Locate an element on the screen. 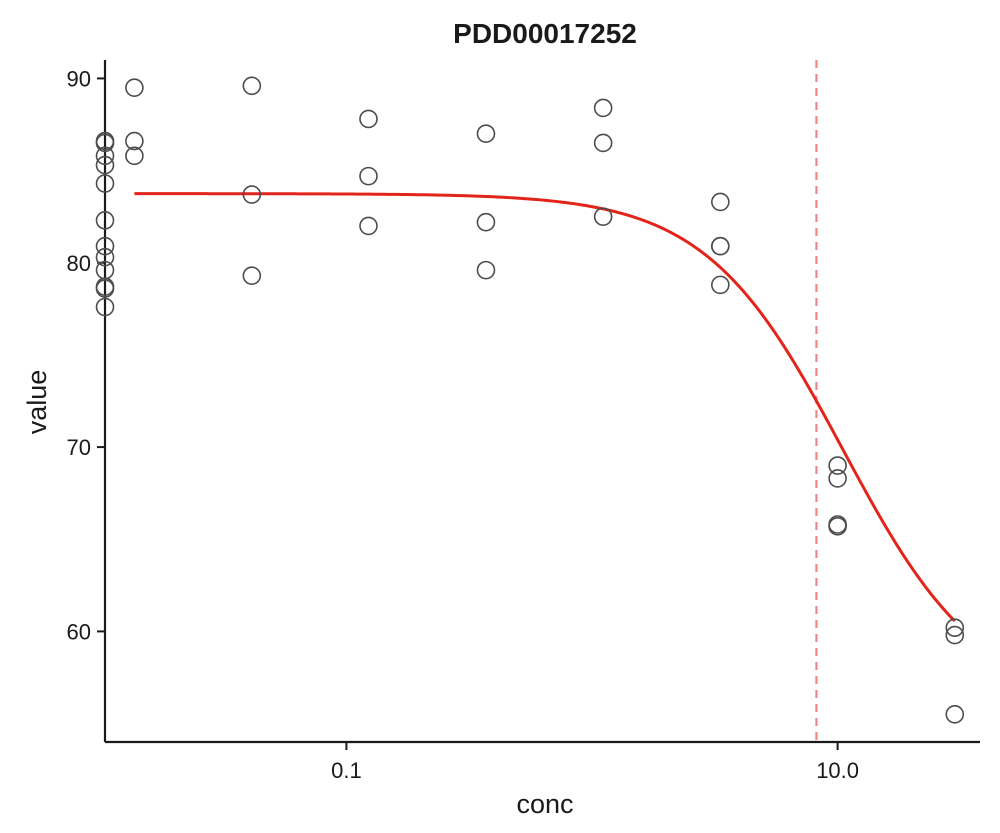 The height and width of the screenshot is (833, 1000). x-axis-label: conc is located at coordinates (544, 804).